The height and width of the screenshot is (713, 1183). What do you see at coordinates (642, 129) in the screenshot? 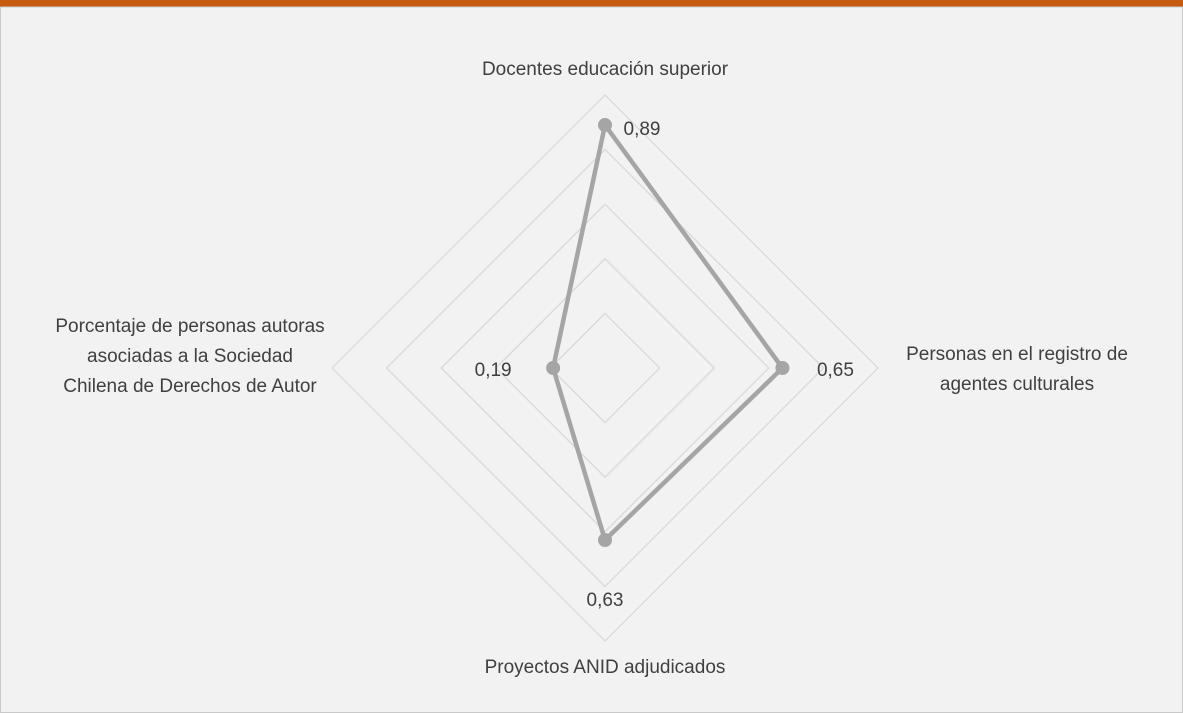
I see `value-label: 0,89` at bounding box center [642, 129].